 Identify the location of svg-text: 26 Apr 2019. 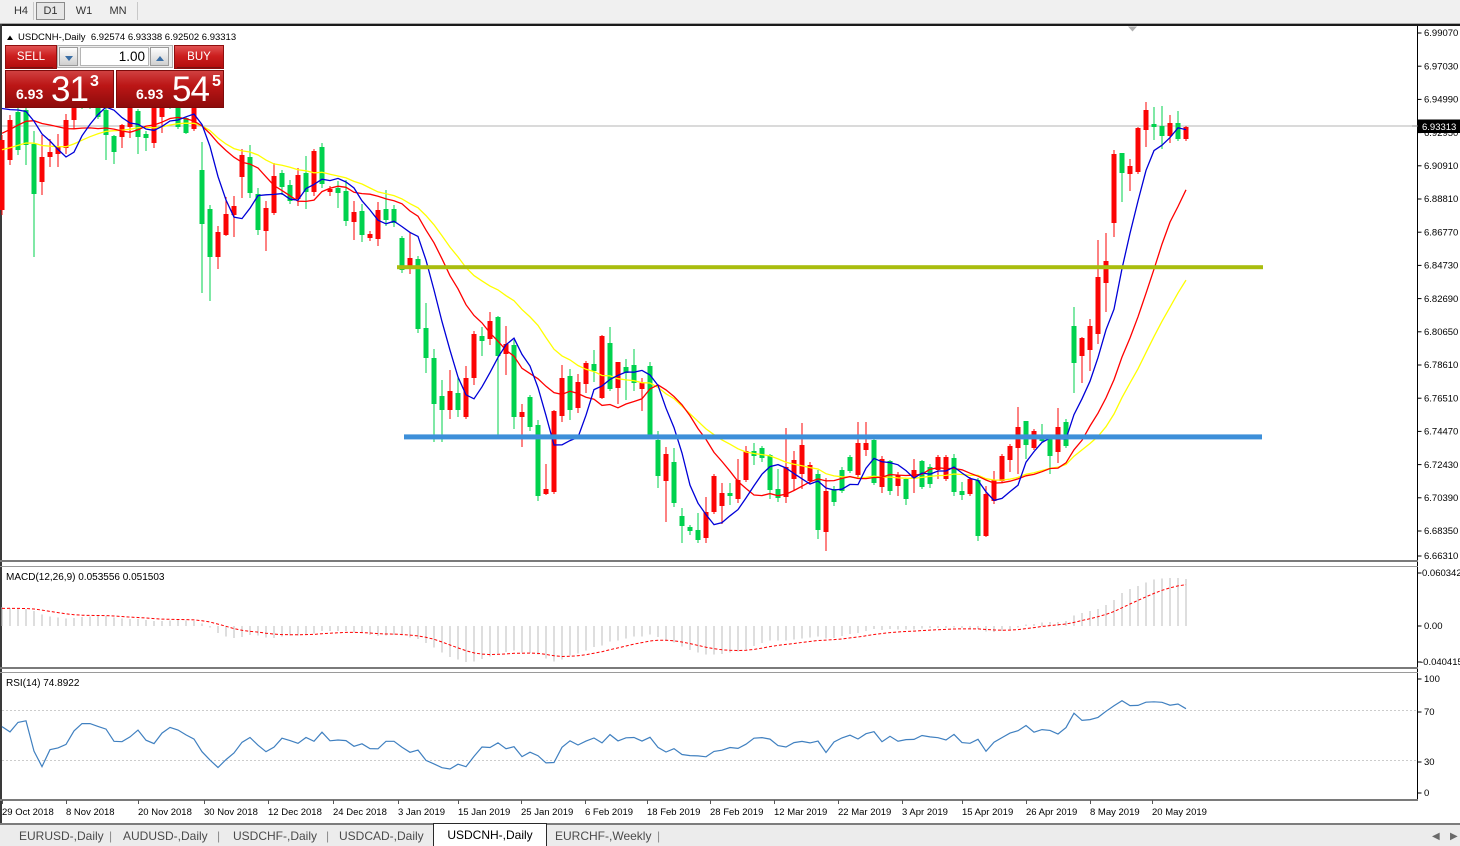
(1051, 812).